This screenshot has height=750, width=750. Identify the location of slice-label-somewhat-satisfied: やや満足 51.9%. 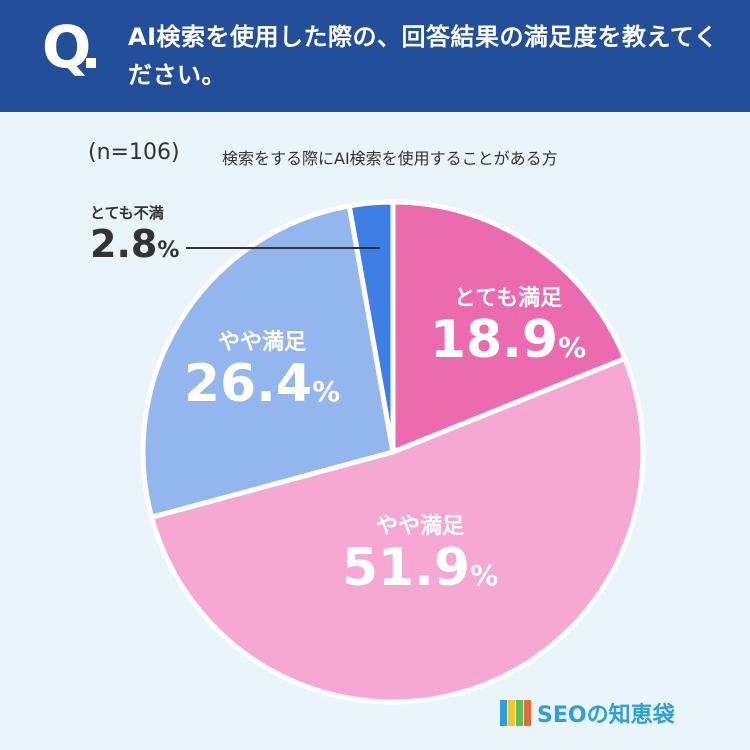
(420, 552).